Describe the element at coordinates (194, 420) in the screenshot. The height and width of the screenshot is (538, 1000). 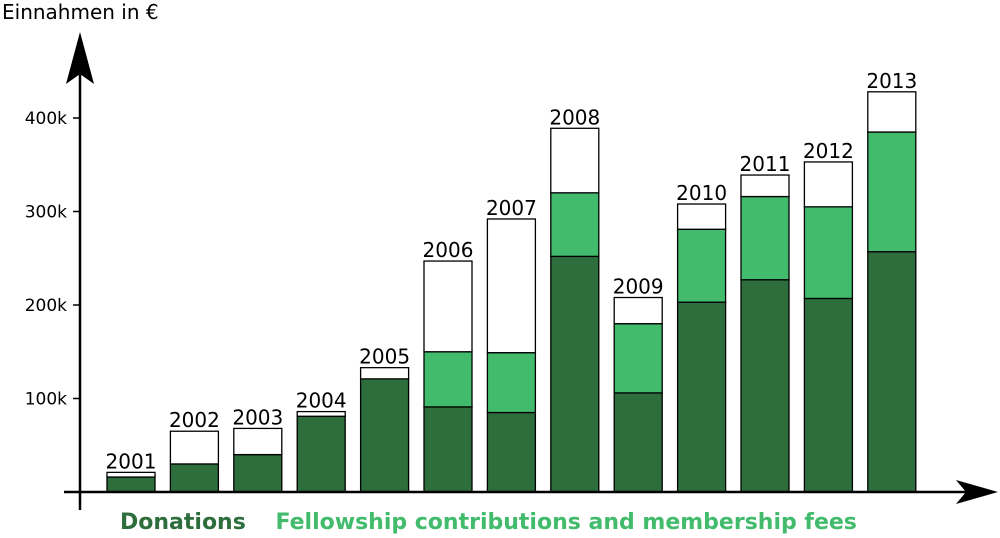
I see `year-label-2002: 2002` at that location.